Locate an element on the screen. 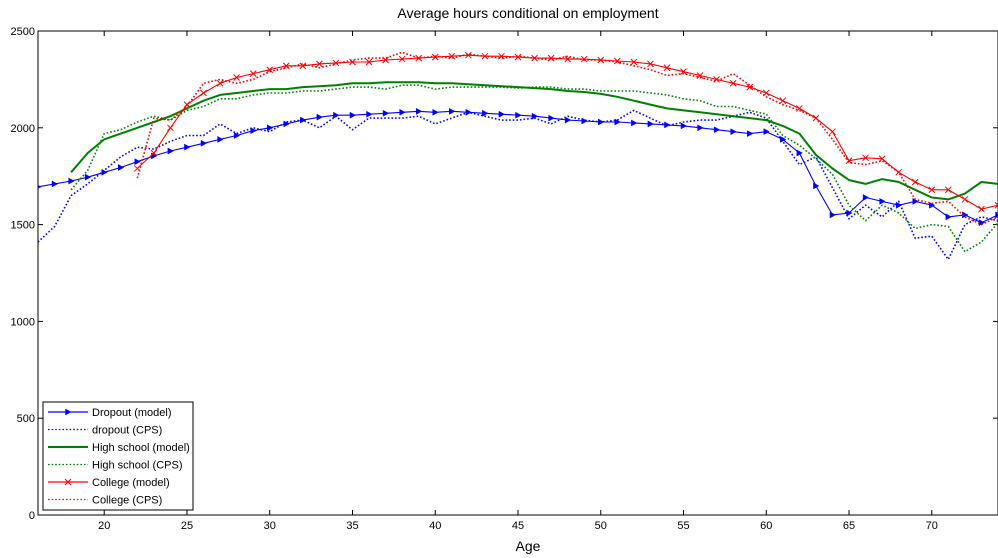  x-tick-label: 35 is located at coordinates (352, 526).